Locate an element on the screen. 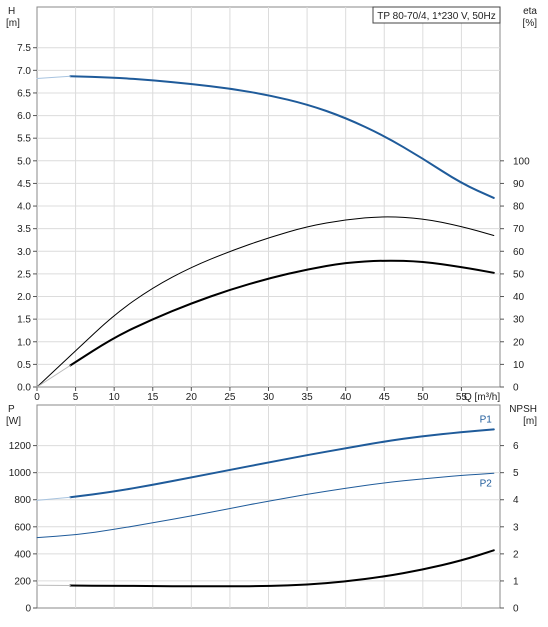 The width and height of the screenshot is (548, 627). series-label-p1: P1 is located at coordinates (486, 419).